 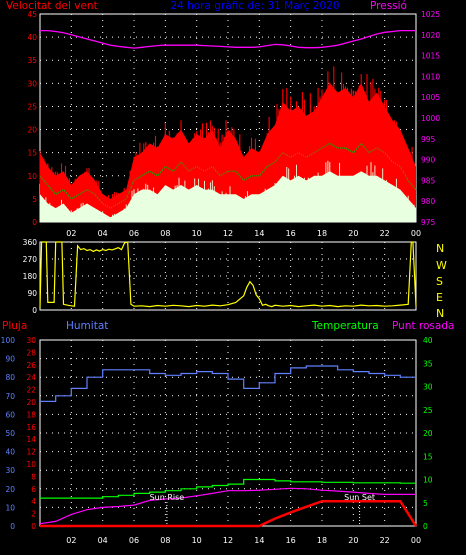 What do you see at coordinates (425, 526) in the screenshot?
I see `temperature-y-tick-label: 0` at bounding box center [425, 526].